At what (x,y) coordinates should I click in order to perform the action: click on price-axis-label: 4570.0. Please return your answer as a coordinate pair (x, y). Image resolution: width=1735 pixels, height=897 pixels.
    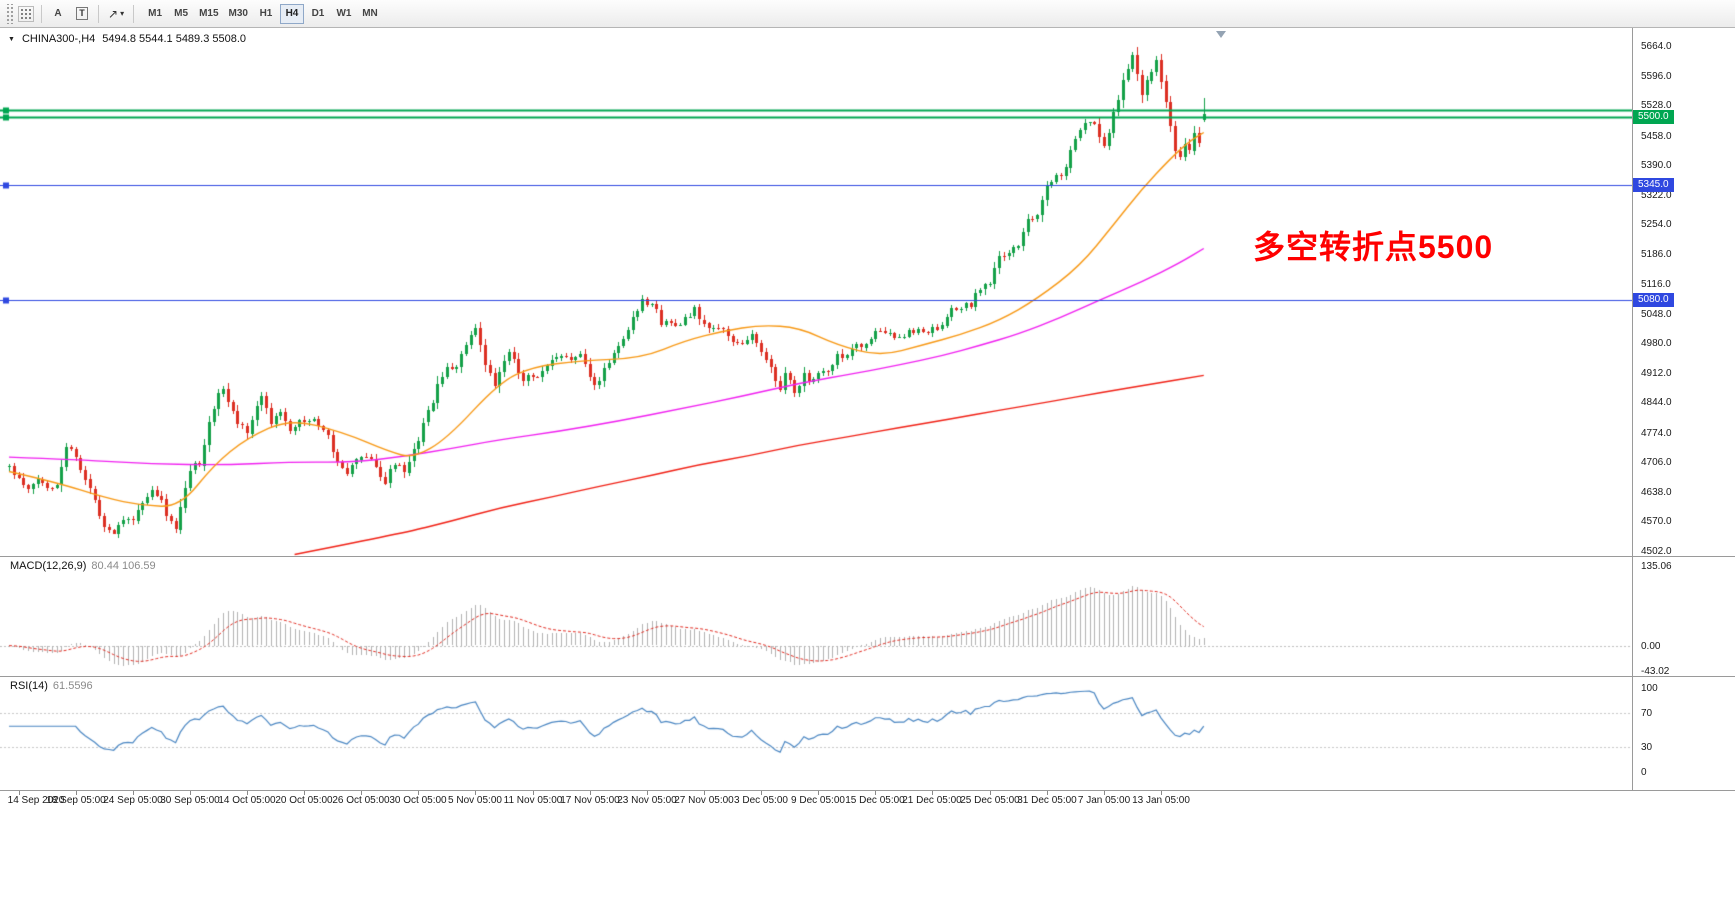
    Looking at the image, I should click on (1656, 521).